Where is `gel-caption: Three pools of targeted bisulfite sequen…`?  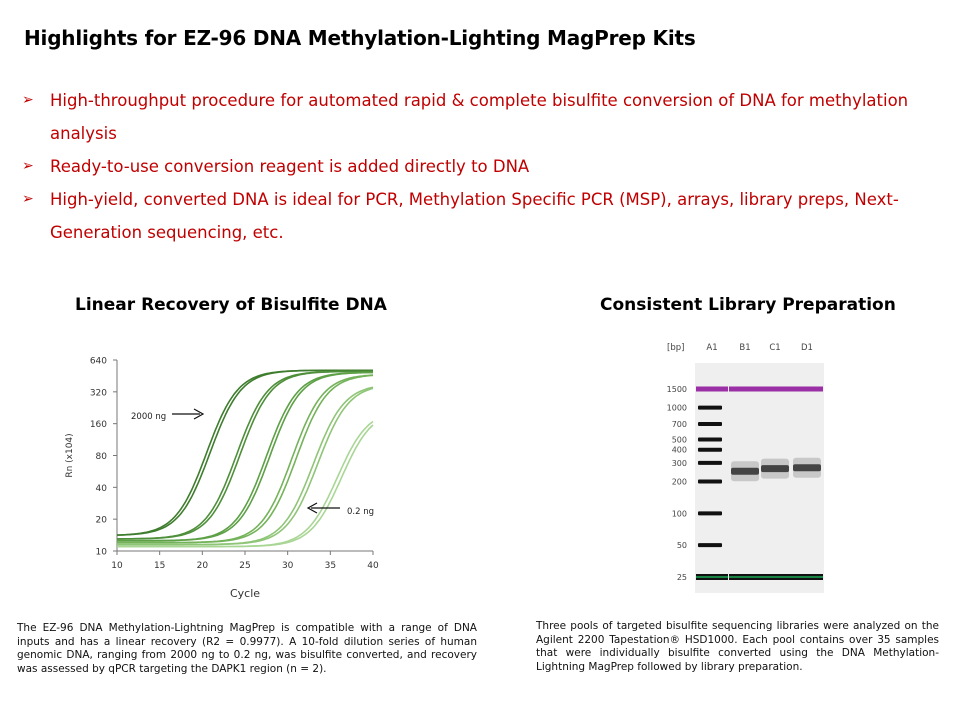 gel-caption: Three pools of targeted bisulfite sequen… is located at coordinates (737, 646).